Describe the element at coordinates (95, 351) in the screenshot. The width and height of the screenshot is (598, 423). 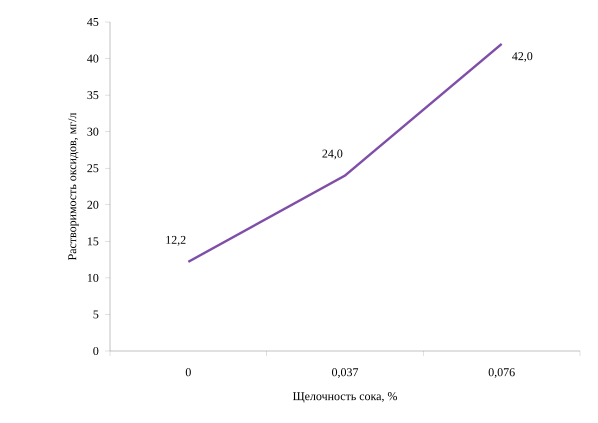
I see `y-tick-label: 0` at that location.